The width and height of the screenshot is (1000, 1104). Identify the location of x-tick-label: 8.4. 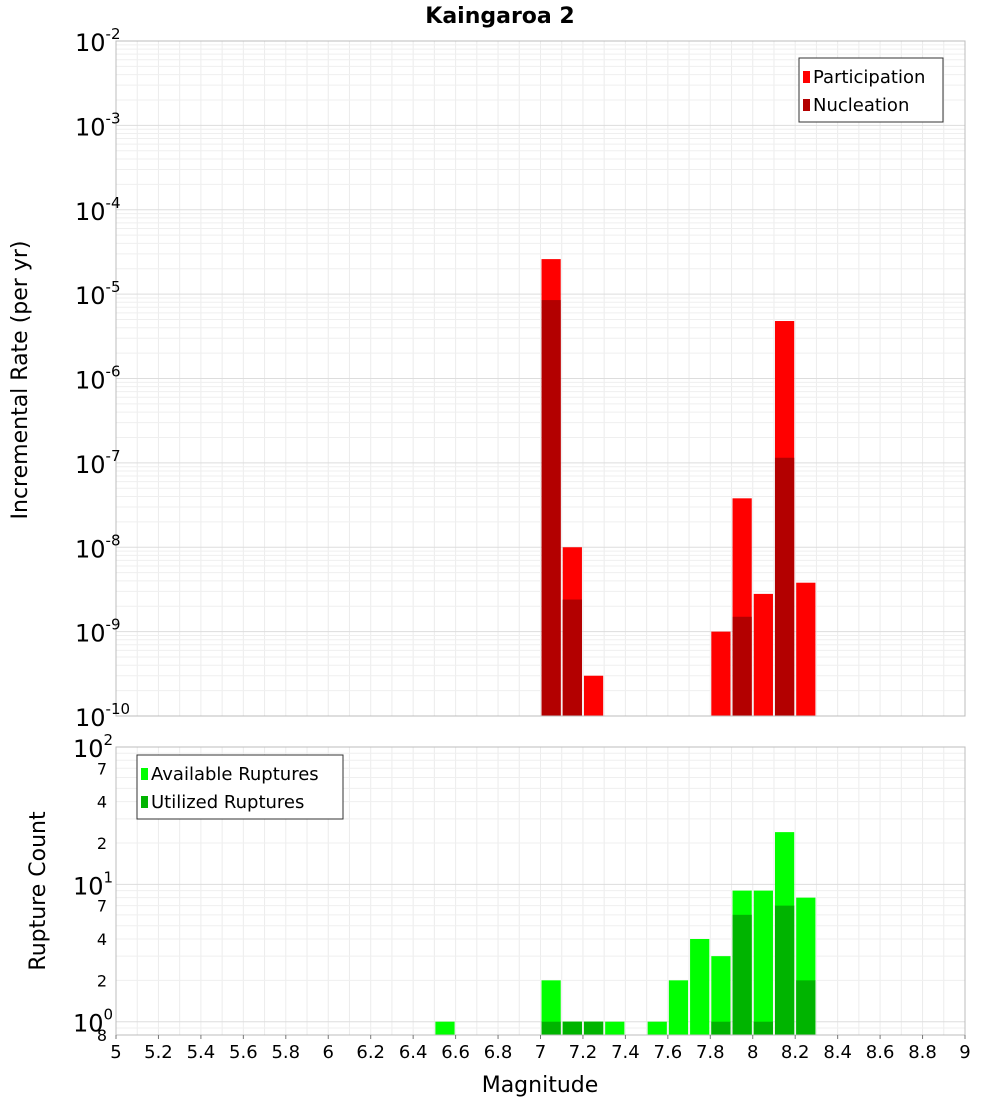
(837, 1052).